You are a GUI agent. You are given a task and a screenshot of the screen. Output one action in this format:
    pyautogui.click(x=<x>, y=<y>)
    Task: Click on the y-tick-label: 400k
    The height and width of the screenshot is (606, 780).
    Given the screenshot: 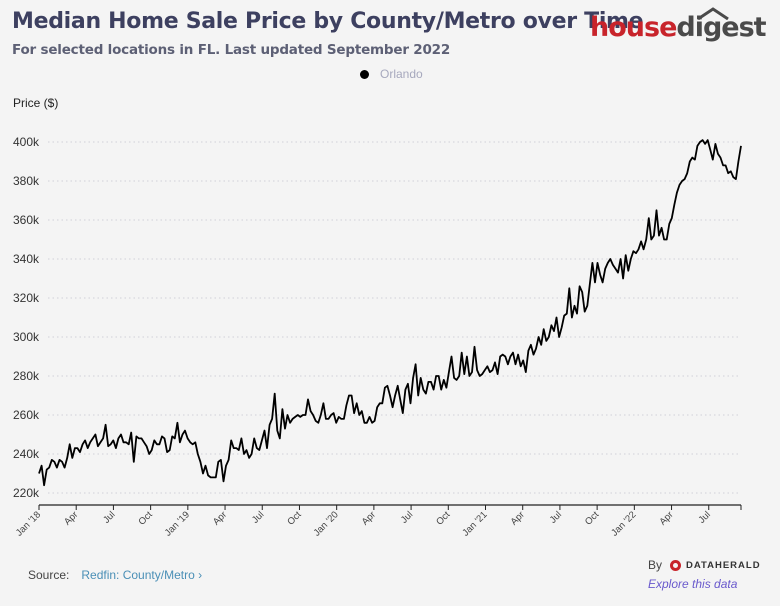 What is the action you would take?
    pyautogui.click(x=26, y=142)
    